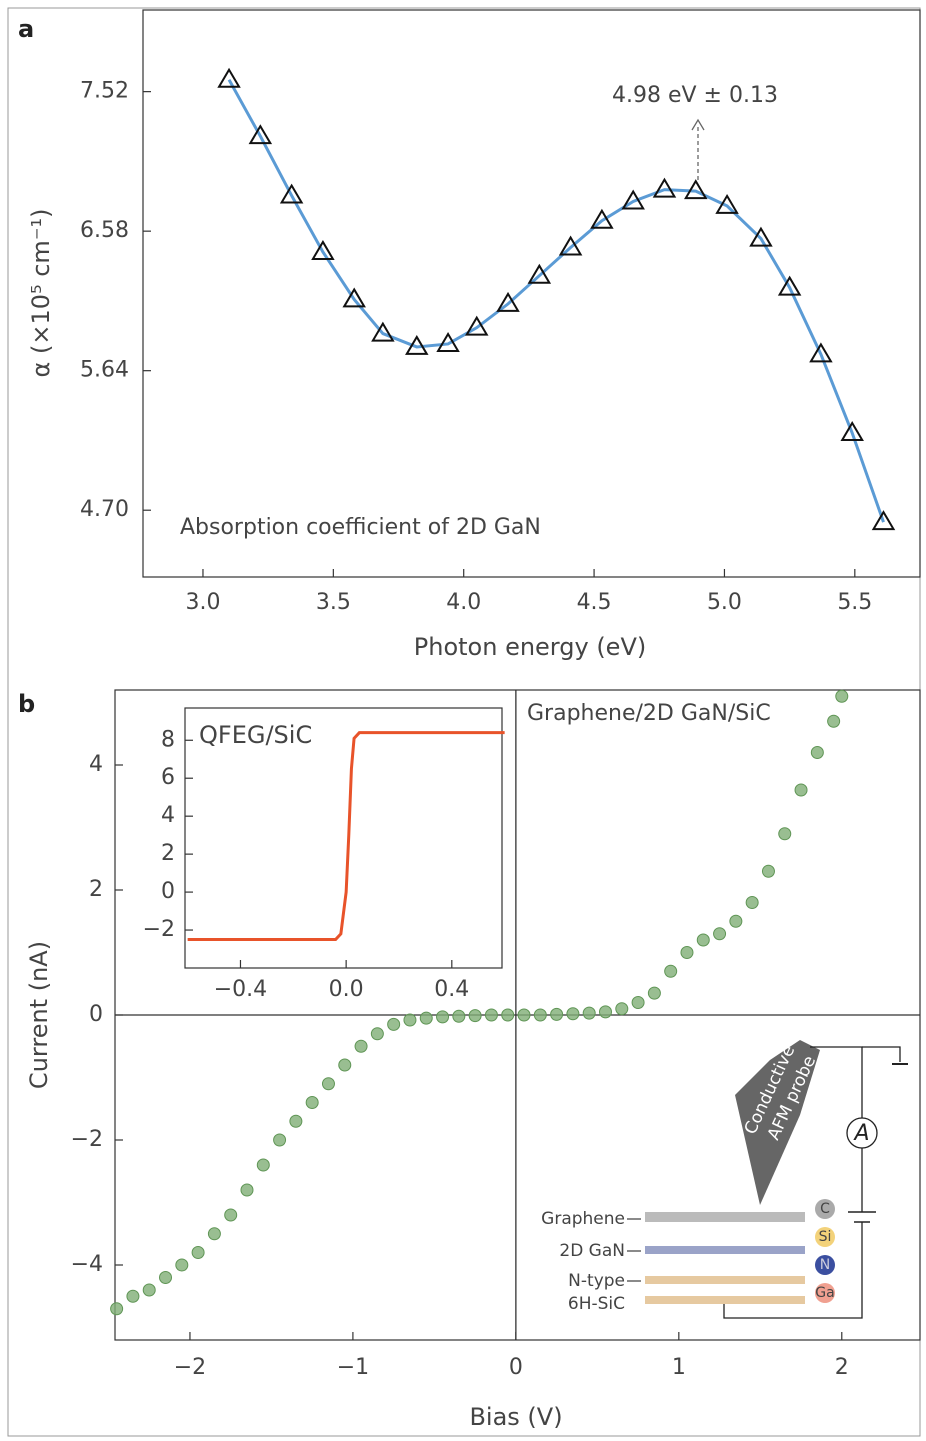 The image size is (926, 1441). Describe the element at coordinates (860, 1133) in the screenshot. I see `schematic-label: A` at that location.